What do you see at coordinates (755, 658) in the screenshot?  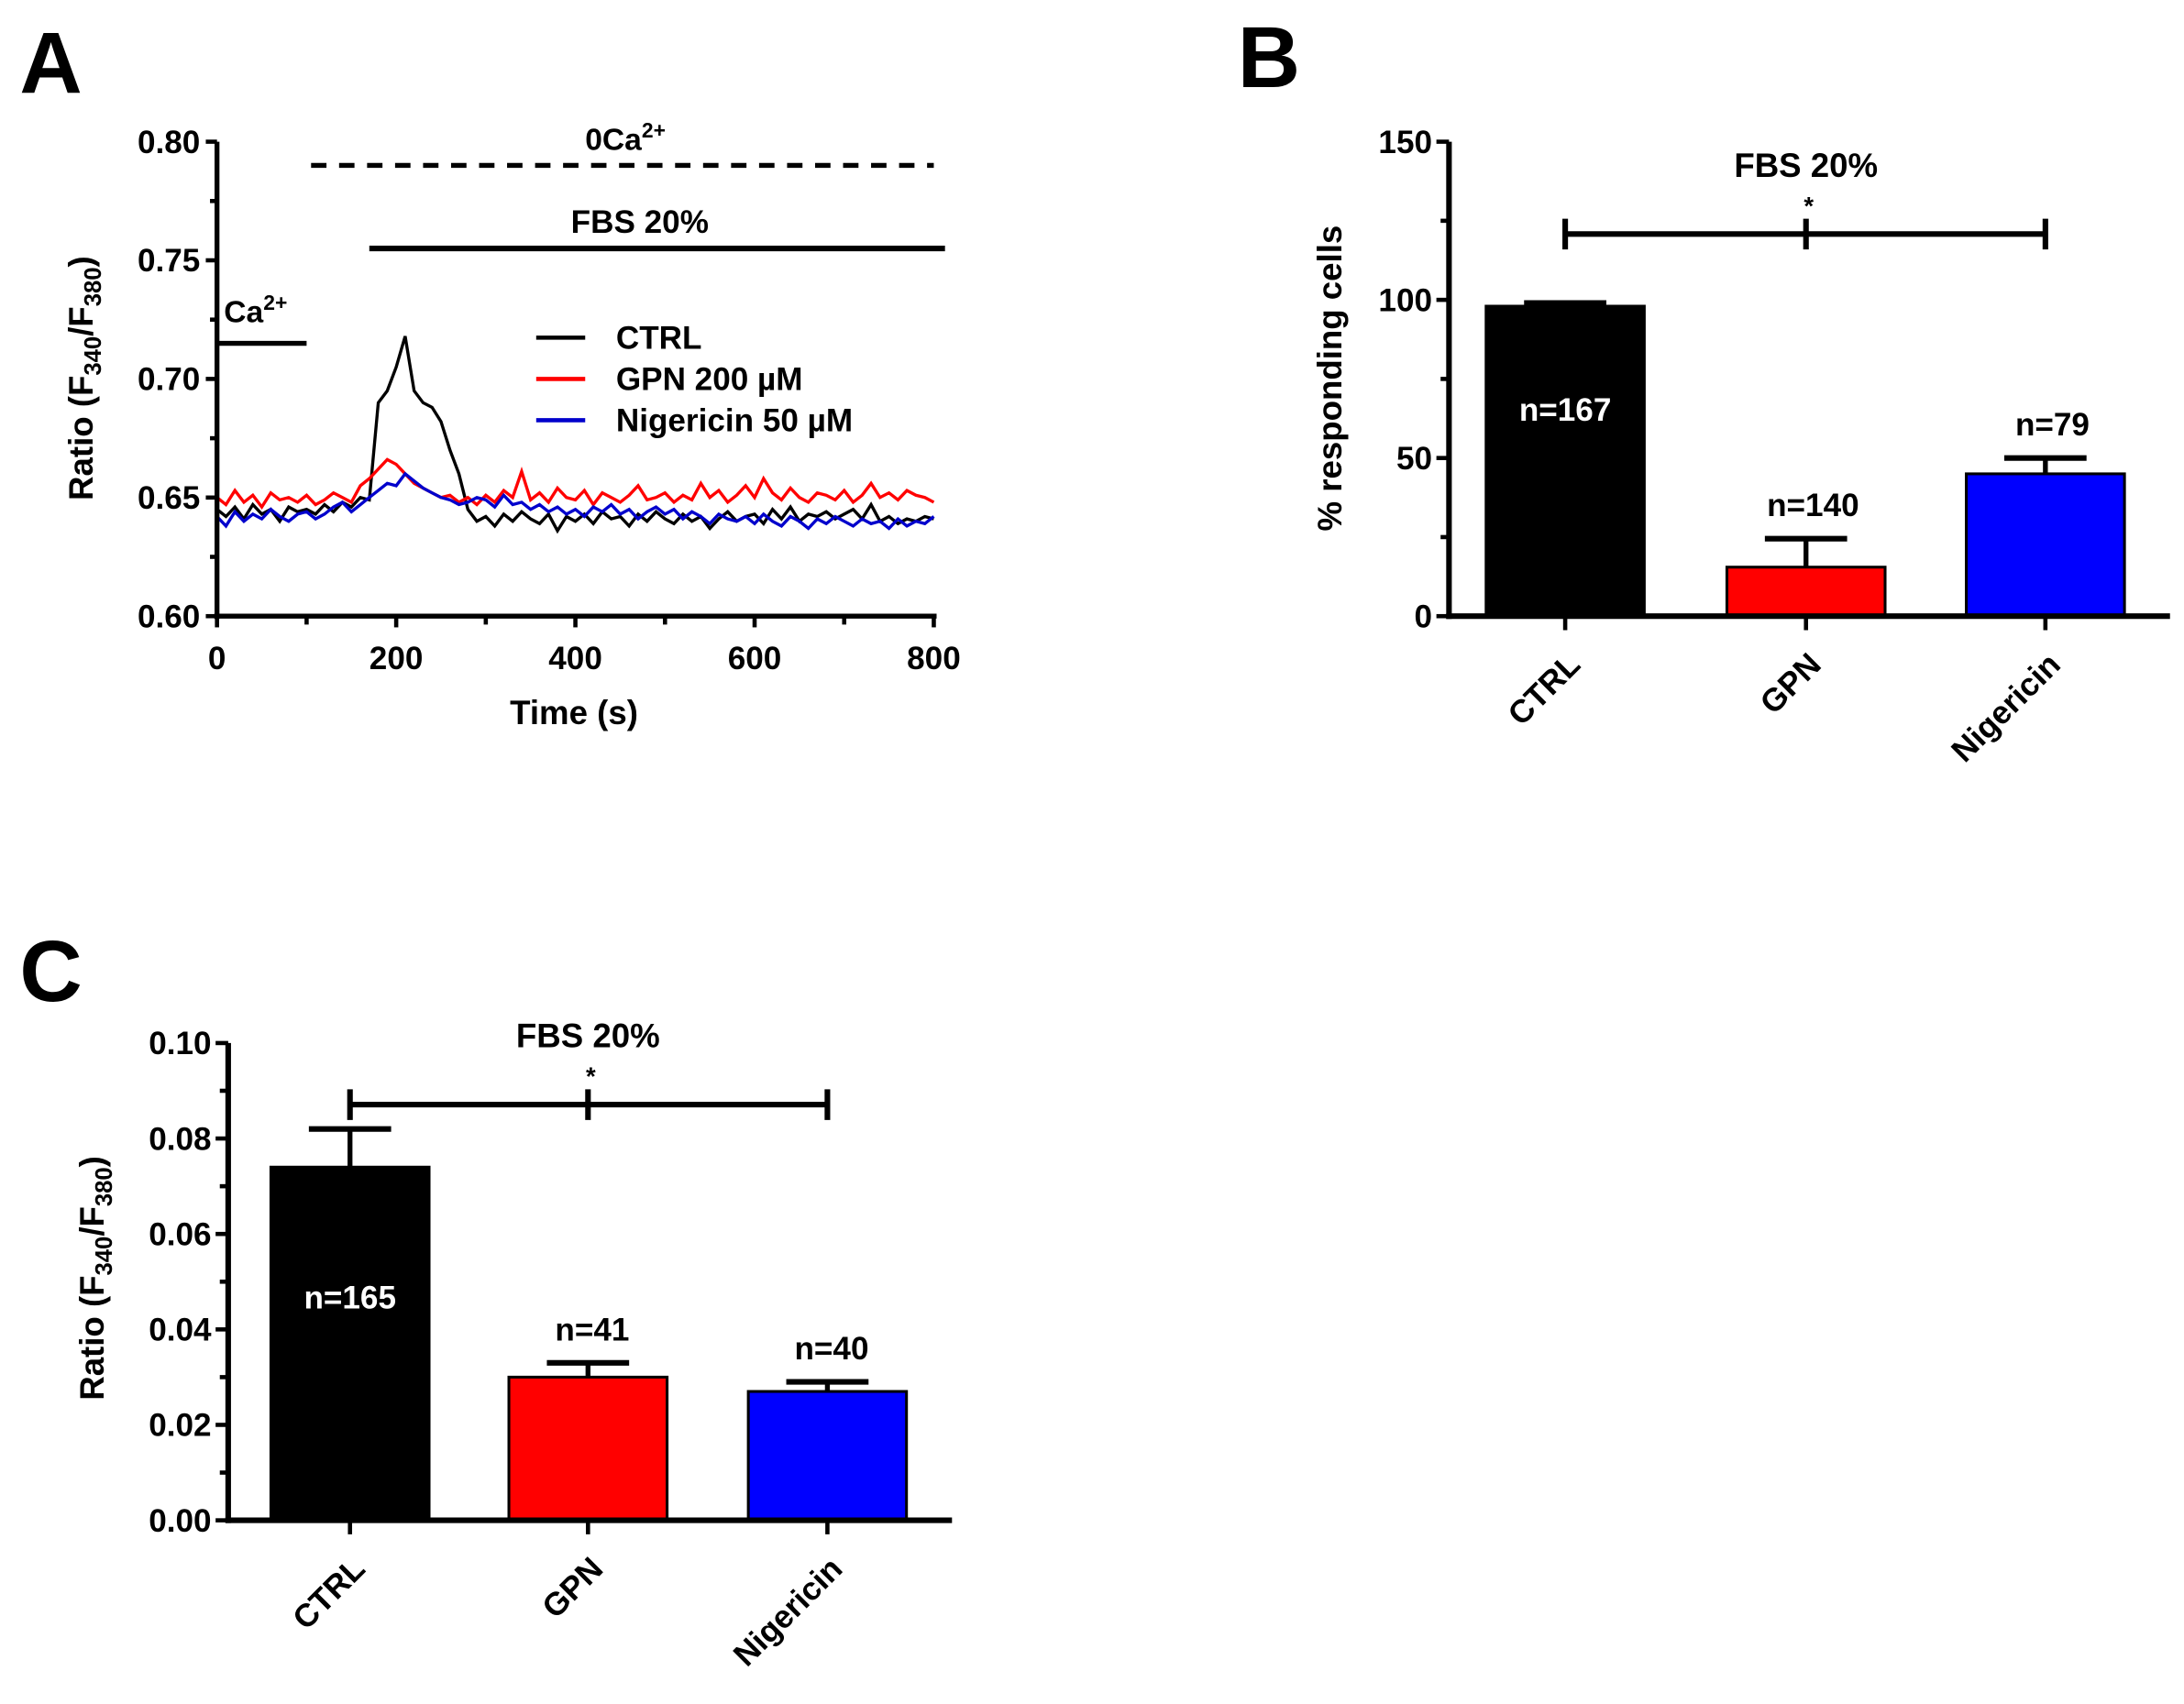 I see `x-tick-label: 600` at bounding box center [755, 658].